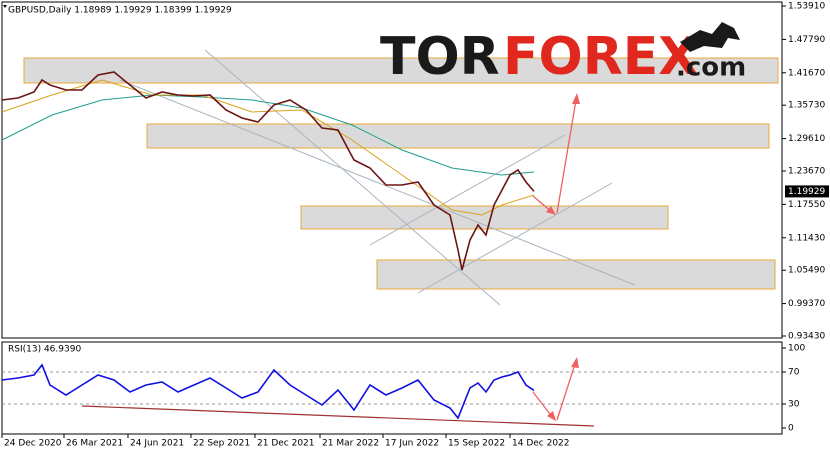  What do you see at coordinates (286, 444) in the screenshot?
I see `x-tick-label: 21 Dec 2021` at bounding box center [286, 444].